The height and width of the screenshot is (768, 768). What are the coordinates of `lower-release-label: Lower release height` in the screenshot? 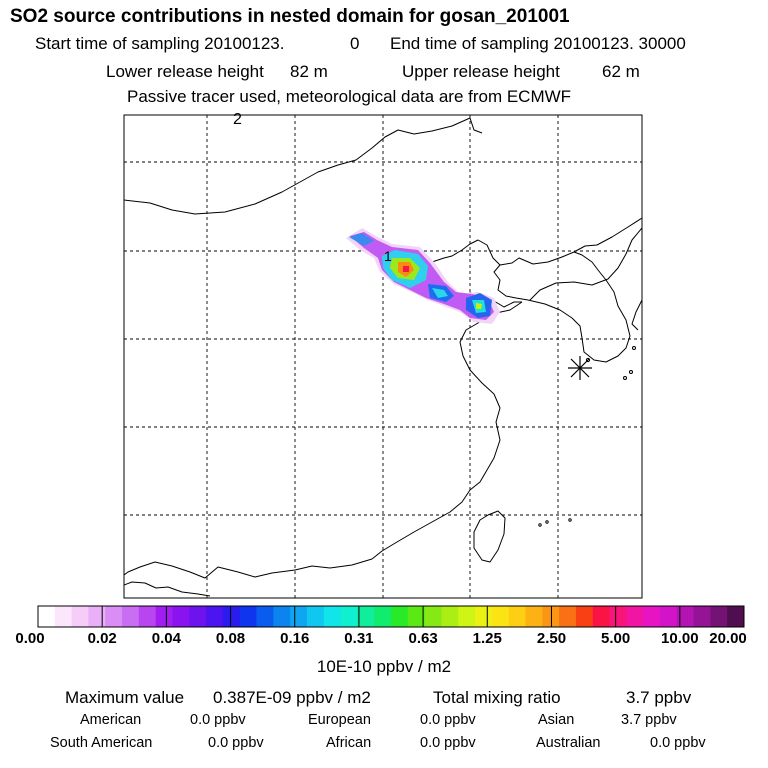 It's located at (185, 71).